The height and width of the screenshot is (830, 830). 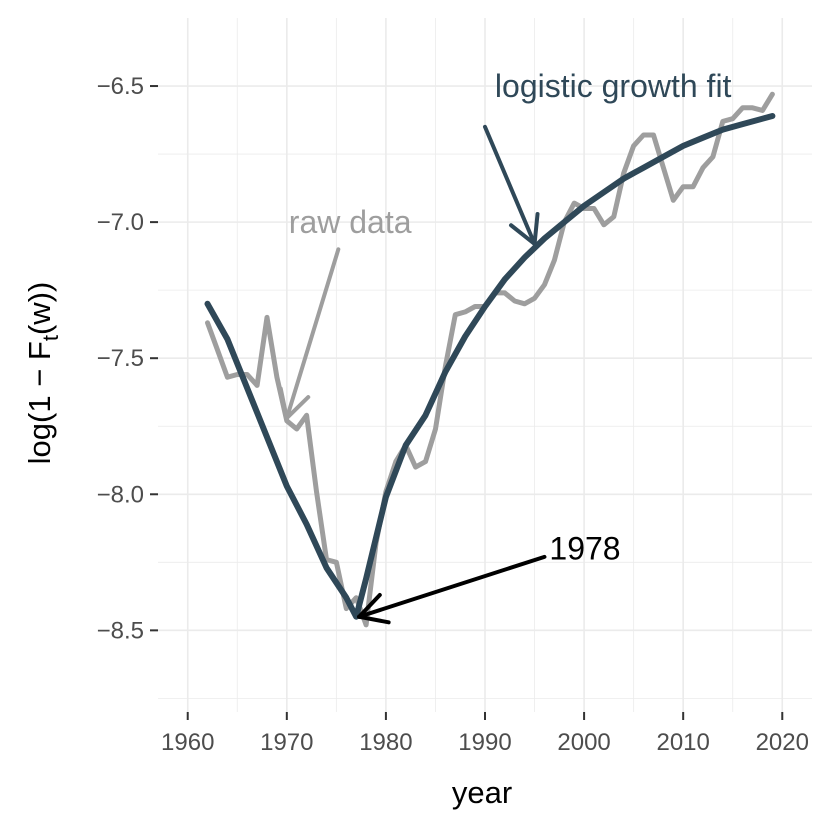 What do you see at coordinates (583, 742) in the screenshot?
I see `x-tick-label: 2000` at bounding box center [583, 742].